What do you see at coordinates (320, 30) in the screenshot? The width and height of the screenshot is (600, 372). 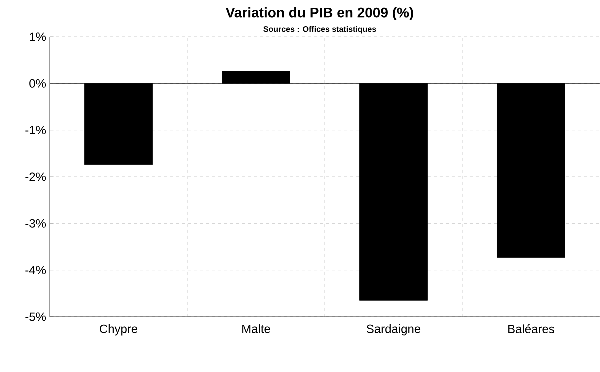 I see `chart-subtitle: Sources : Offices statistiques` at bounding box center [320, 30].